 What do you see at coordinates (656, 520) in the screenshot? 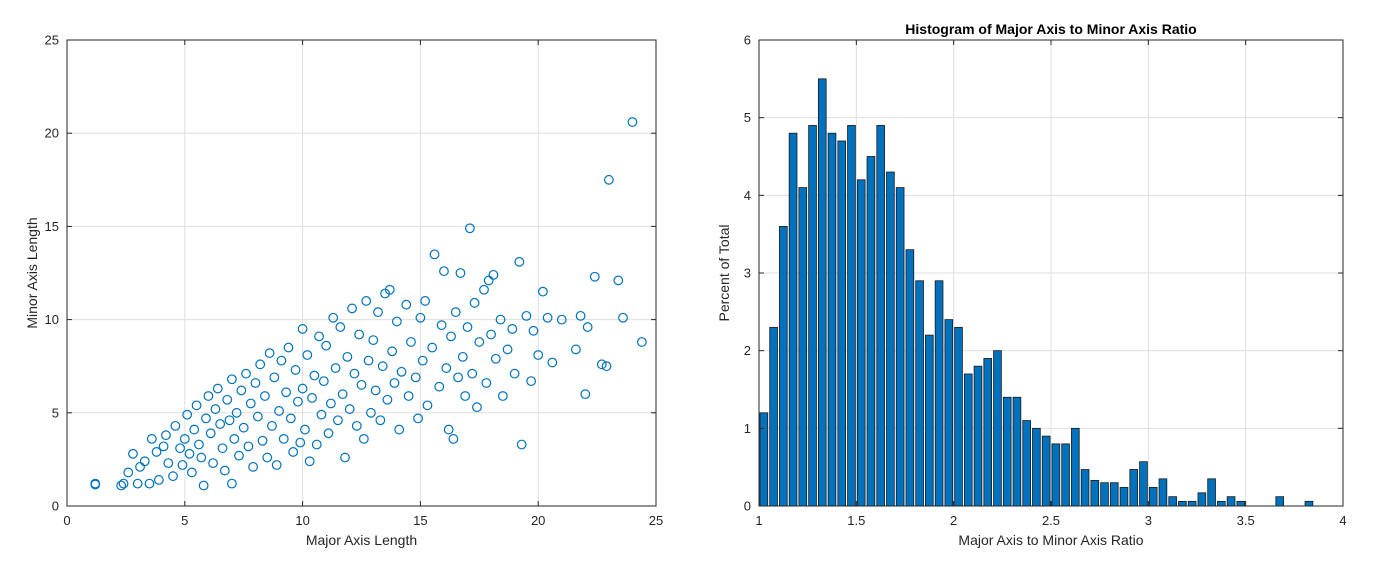
I see `sc-x-tick-label: 25` at bounding box center [656, 520].